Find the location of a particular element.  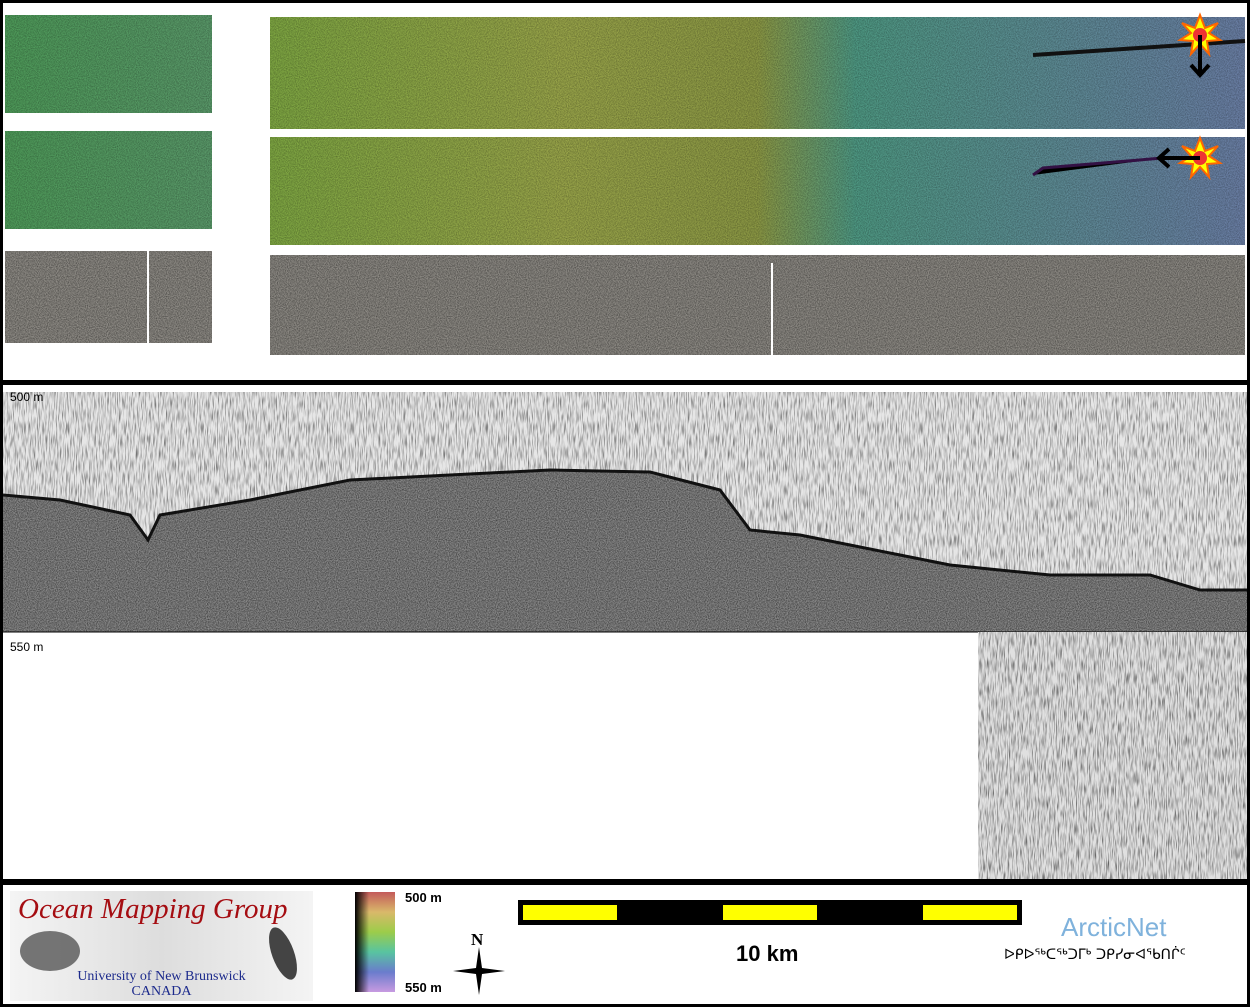

colorbar-top-label: 500 m is located at coordinates (423, 897).